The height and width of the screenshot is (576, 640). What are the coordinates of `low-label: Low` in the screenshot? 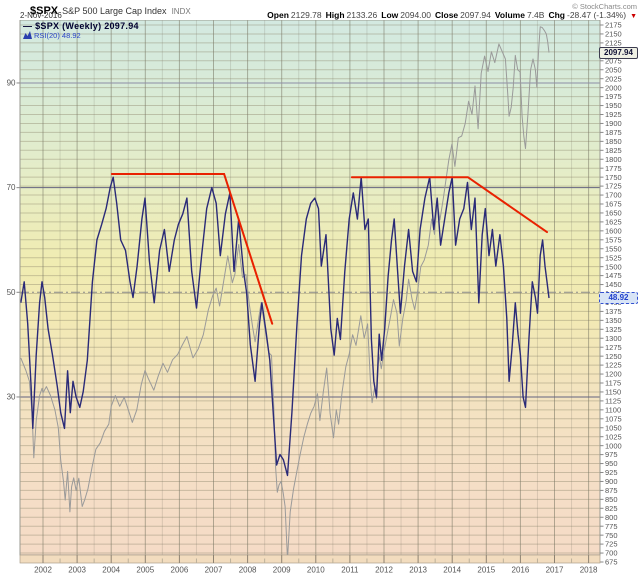 It's located at (390, 15).